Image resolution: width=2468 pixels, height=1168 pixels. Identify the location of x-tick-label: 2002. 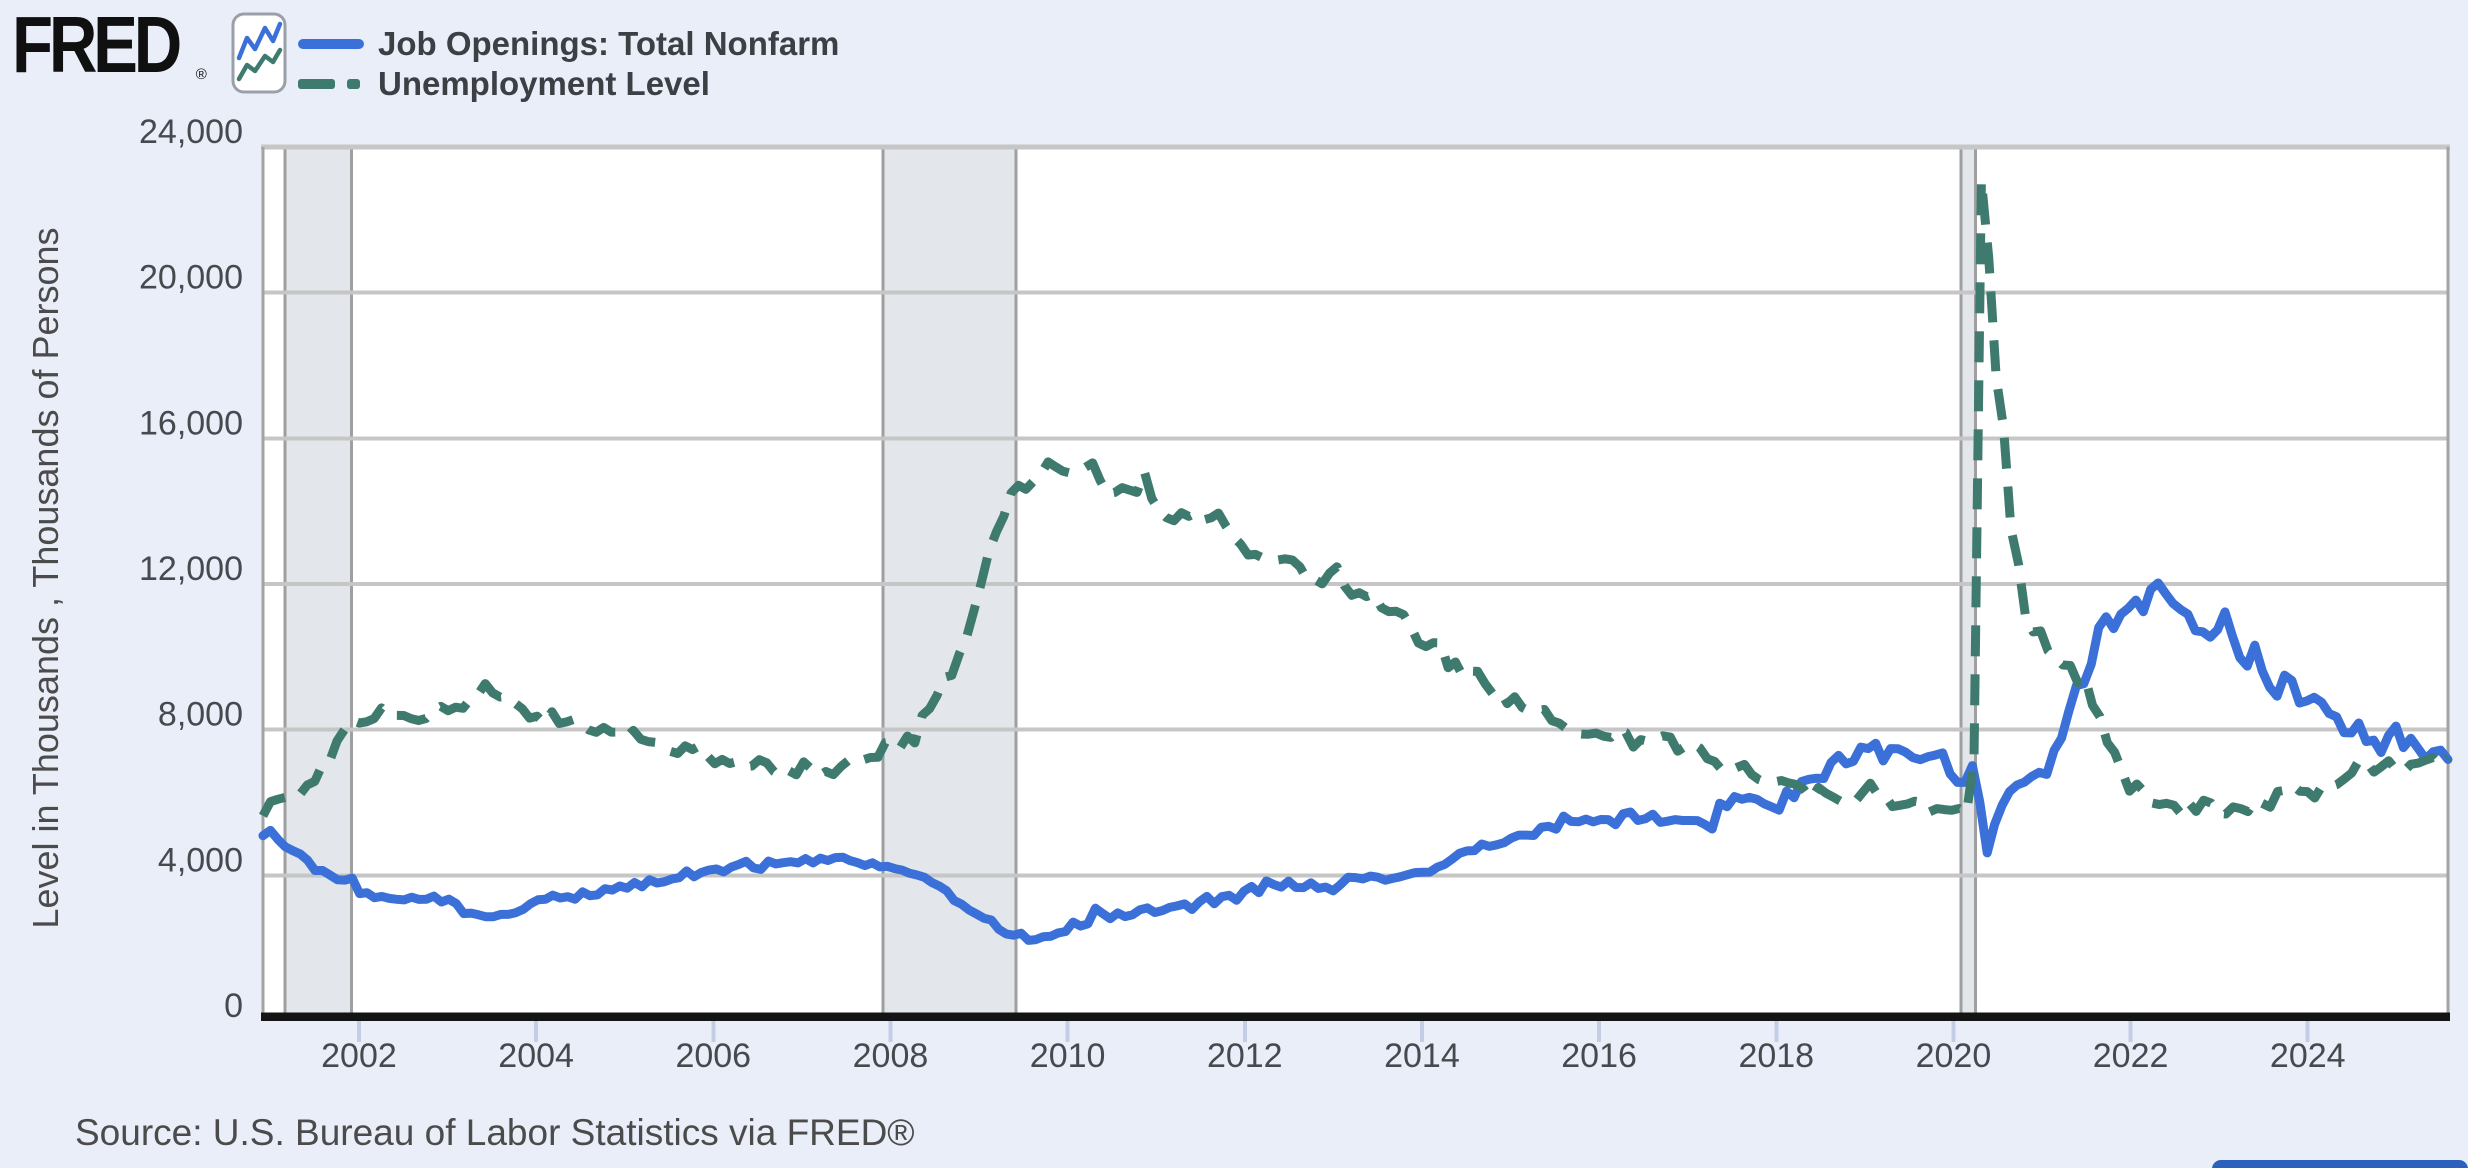
(359, 1056).